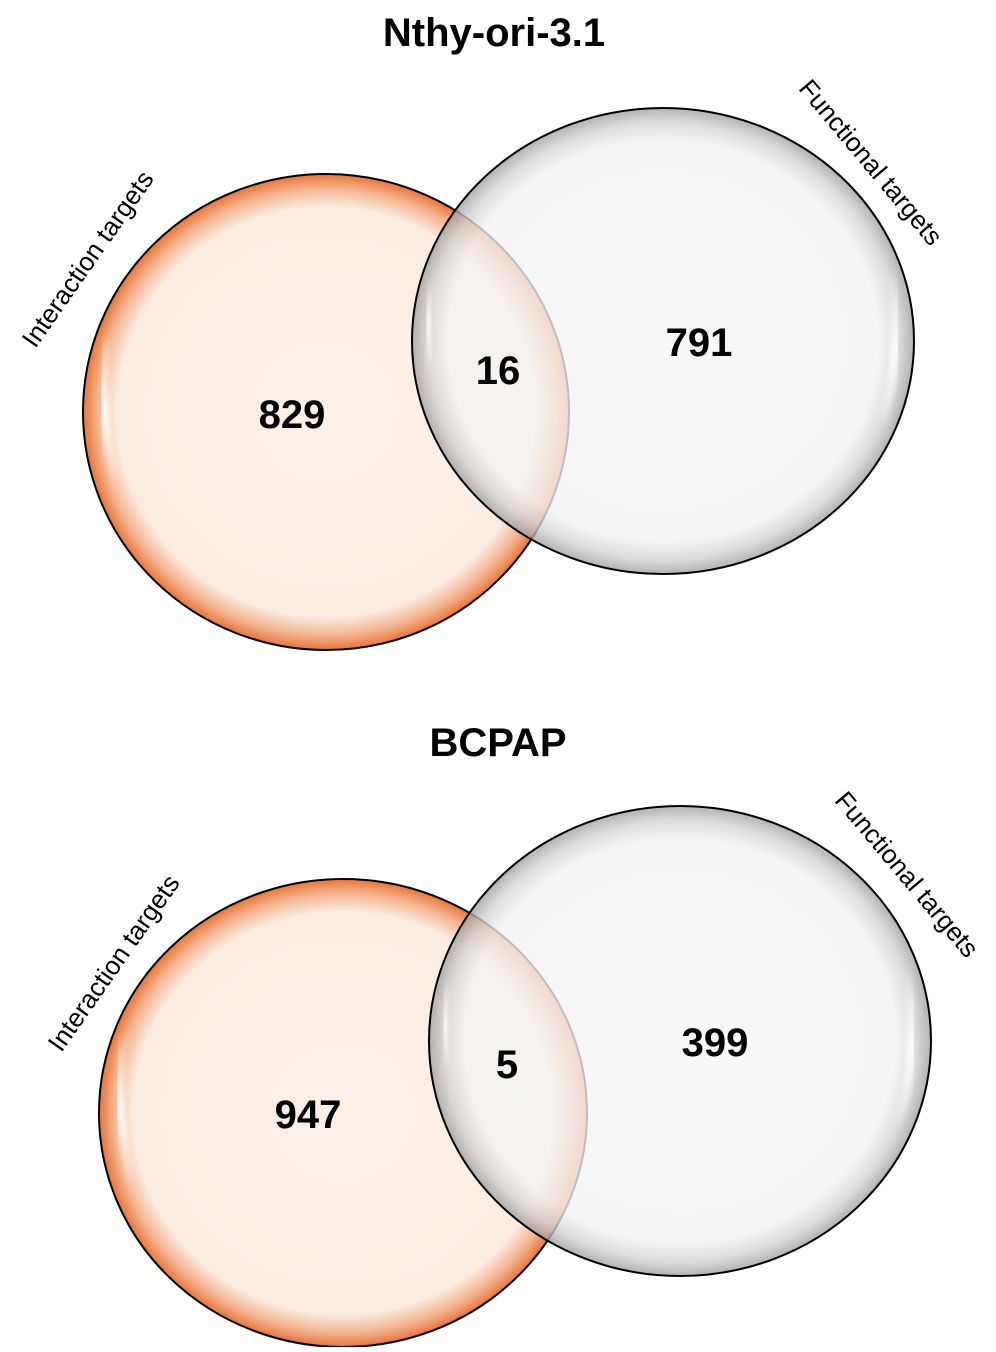 The height and width of the screenshot is (1352, 996). I want to click on overlap-count: 5, so click(507, 1065).